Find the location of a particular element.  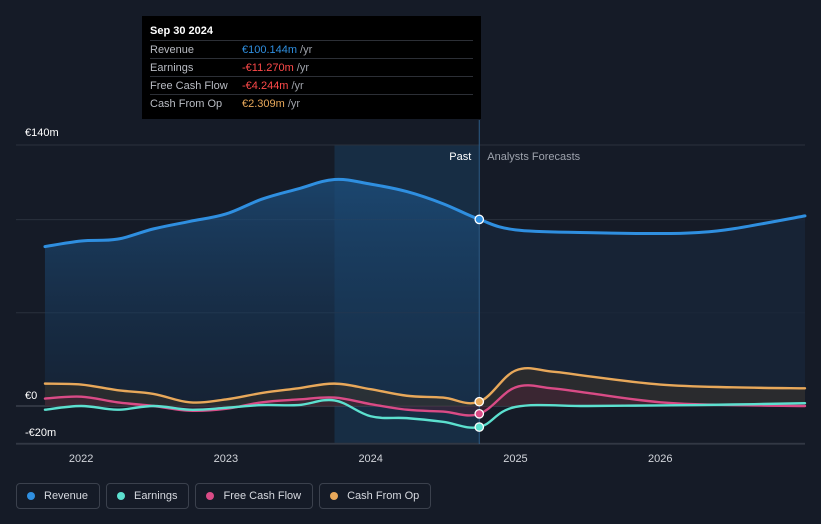

y-tick-label: €140m is located at coordinates (42, 133).